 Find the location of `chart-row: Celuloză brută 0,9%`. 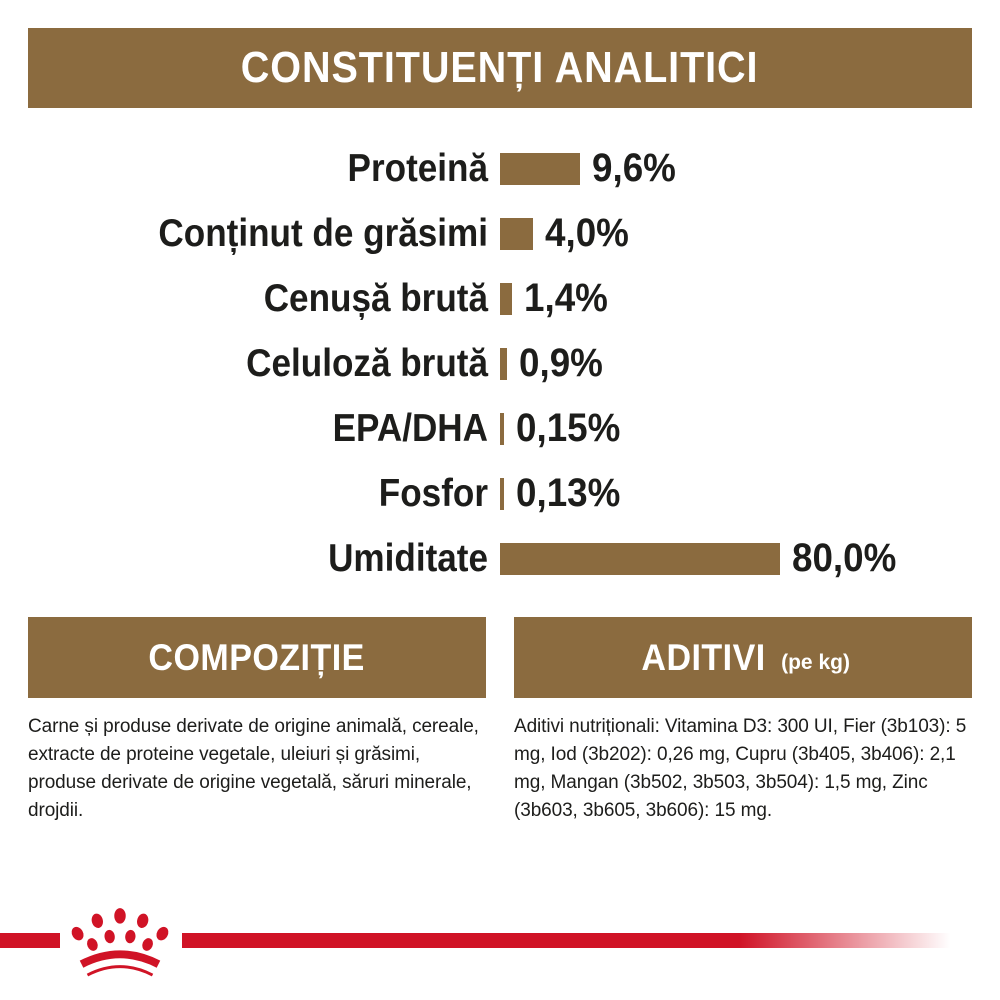

chart-row: Celuloză brută 0,9% is located at coordinates (500, 363).